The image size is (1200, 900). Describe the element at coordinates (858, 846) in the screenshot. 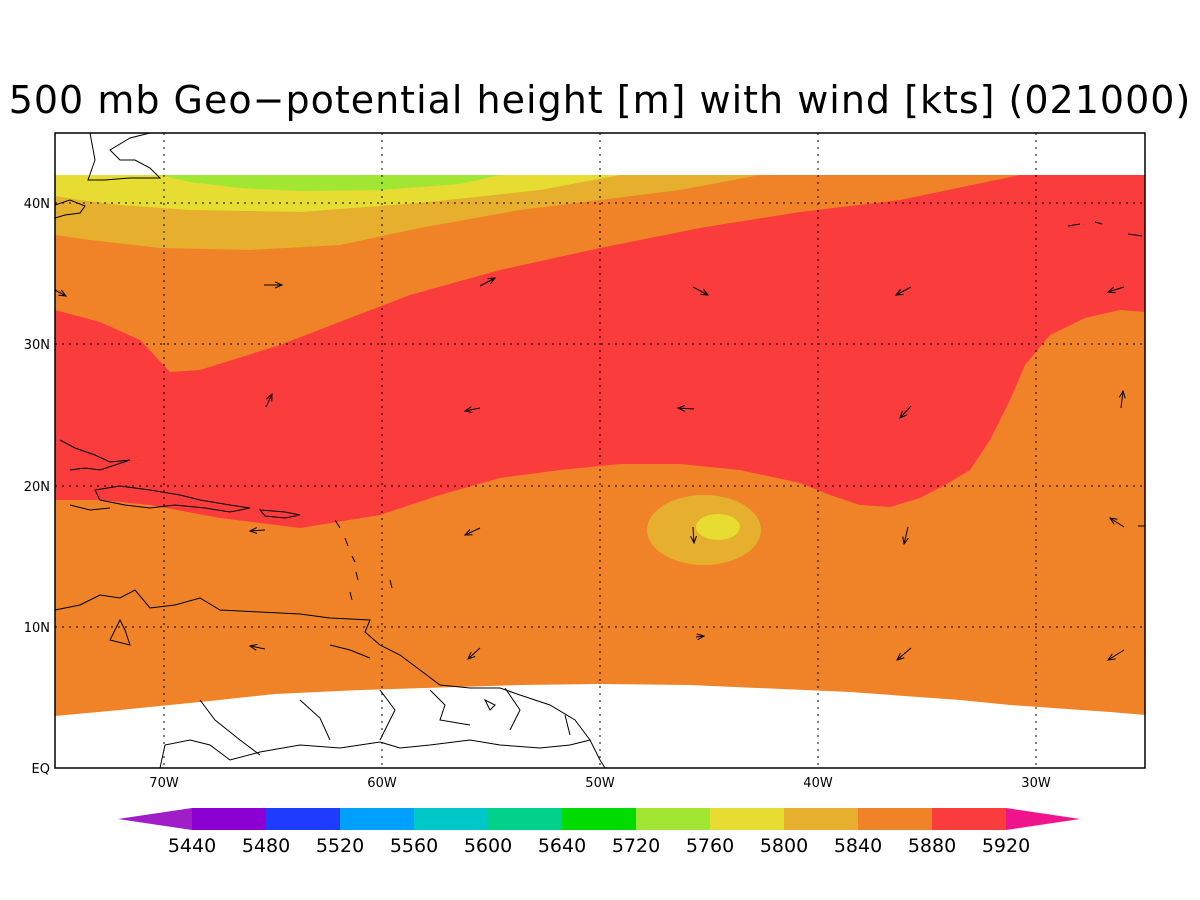

I see `colorbar-label: 5840` at that location.